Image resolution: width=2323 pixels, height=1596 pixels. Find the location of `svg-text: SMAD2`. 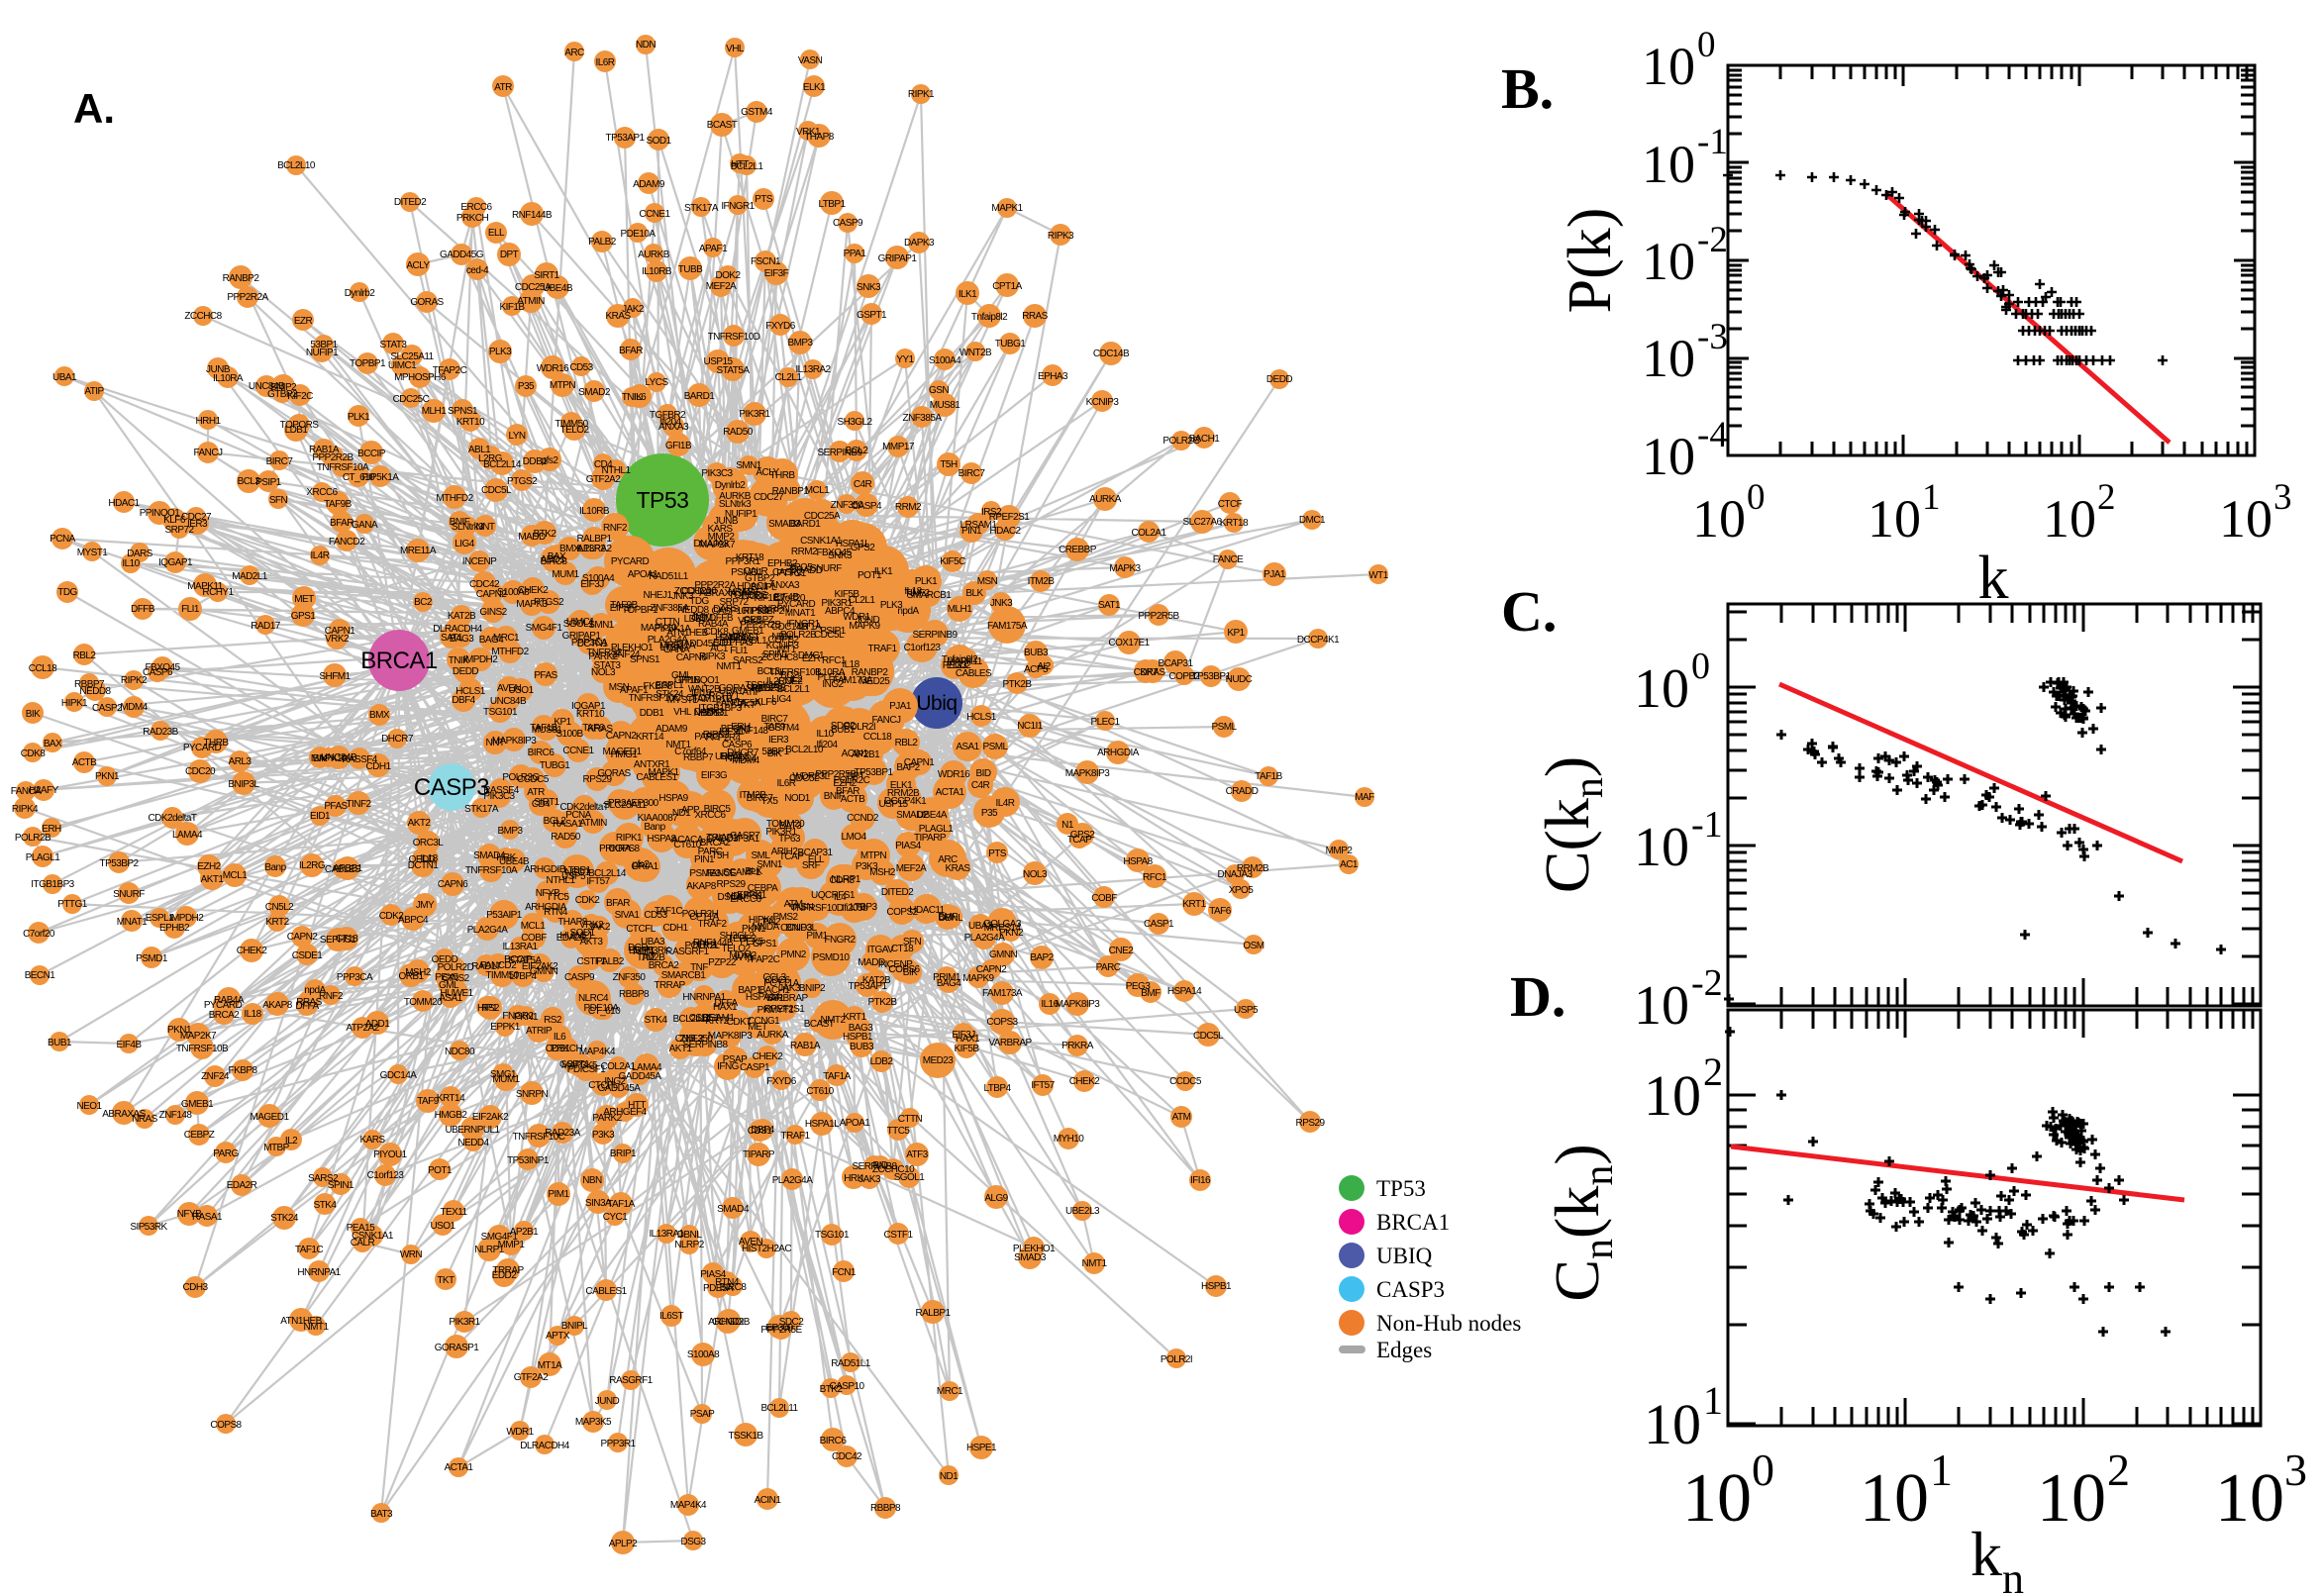

svg-text: SMAD2 is located at coordinates (594, 392).